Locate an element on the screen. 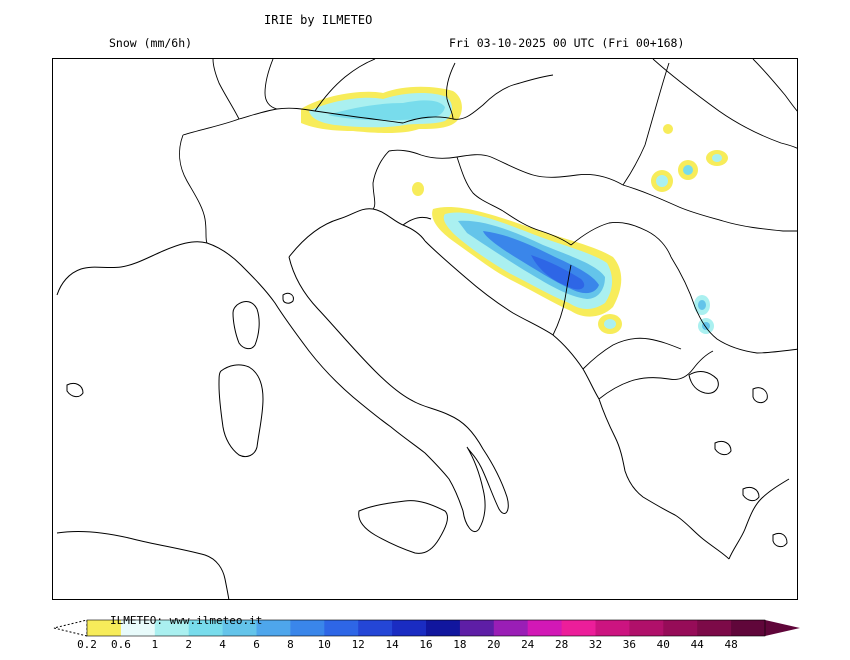 Image resolution: width=850 pixels, height=660 pixels. scale-tick-label: 1 is located at coordinates (155, 644).